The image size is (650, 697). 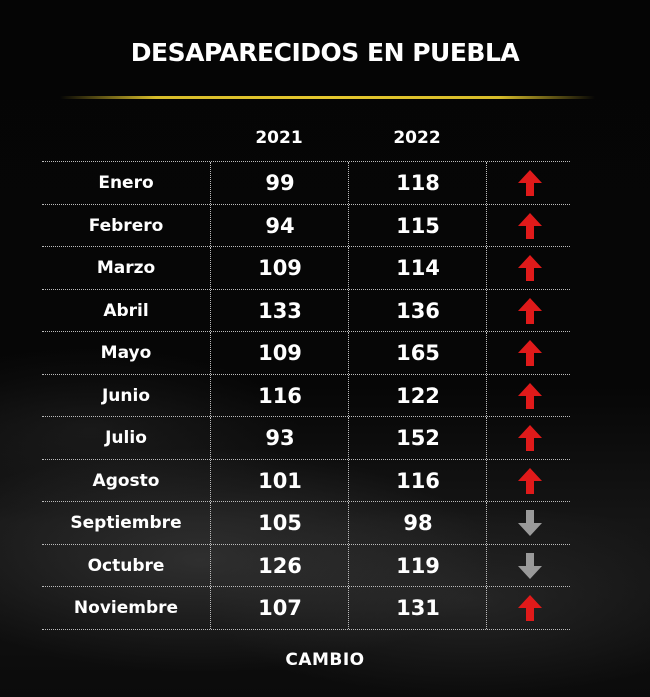 I want to click on value-2022: 98, so click(x=417, y=523).